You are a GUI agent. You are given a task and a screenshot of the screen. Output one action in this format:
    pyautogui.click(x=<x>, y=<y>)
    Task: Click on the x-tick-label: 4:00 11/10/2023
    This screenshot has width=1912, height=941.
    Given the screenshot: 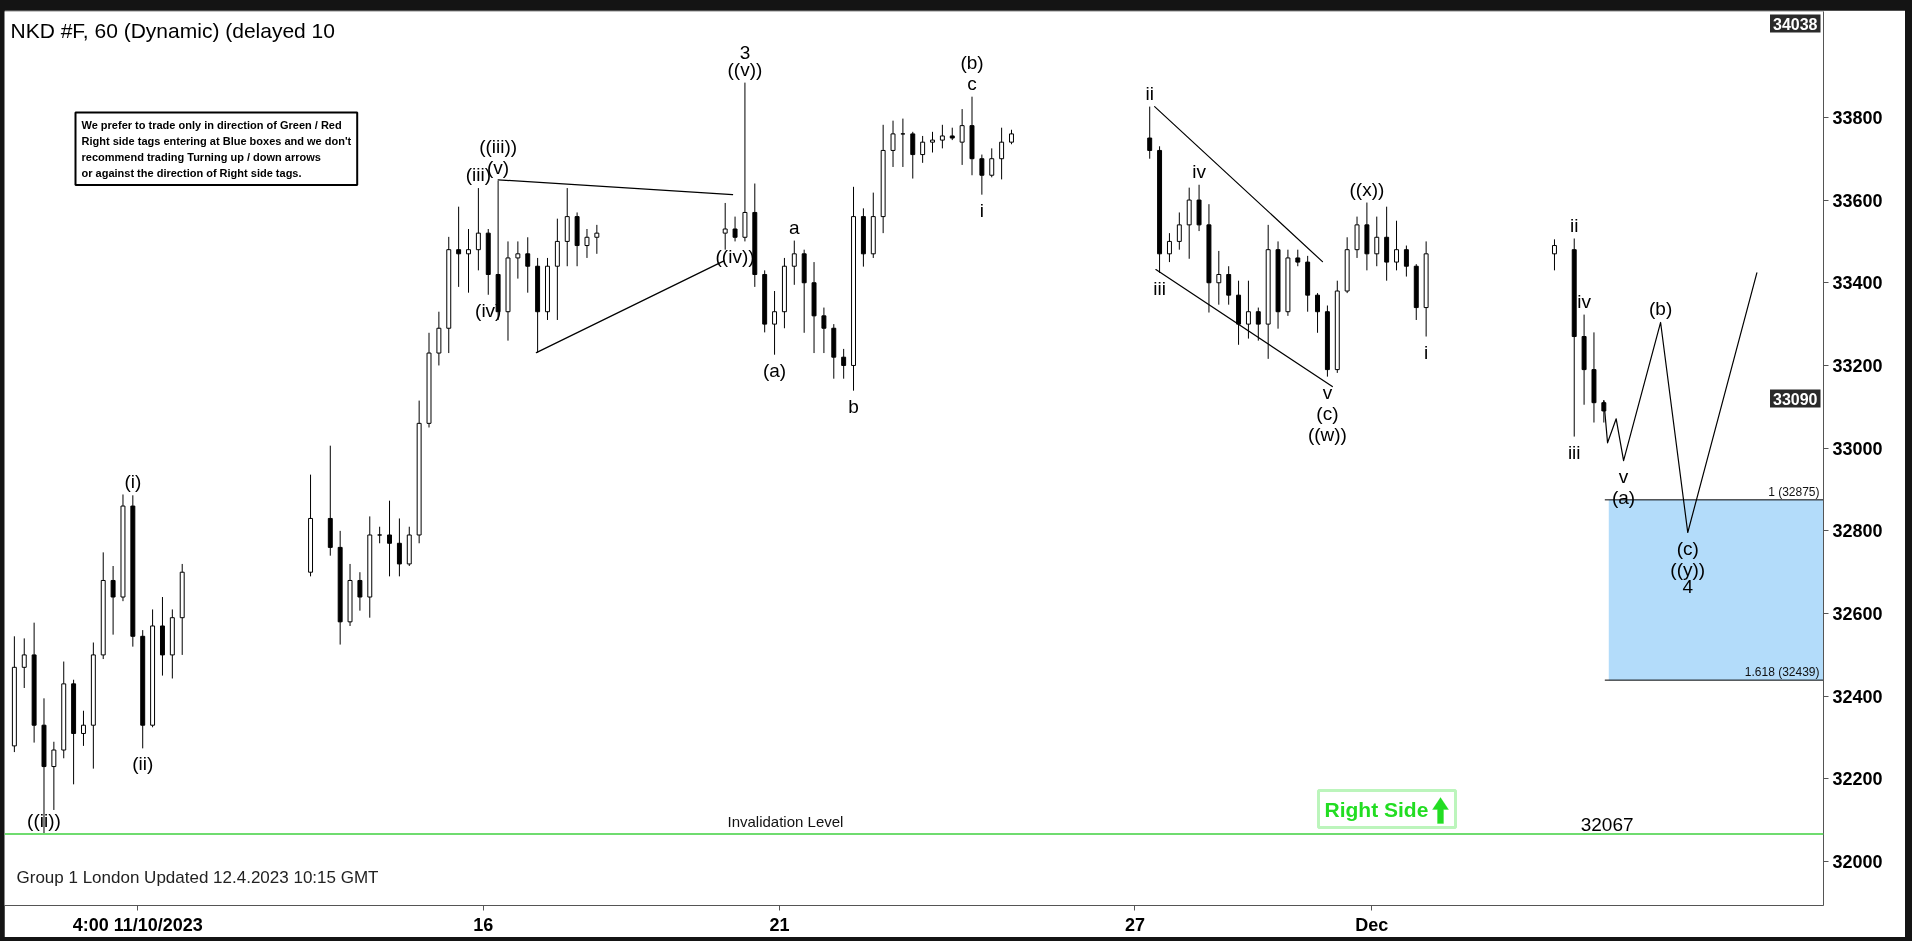 What is the action you would take?
    pyautogui.click(x=137, y=924)
    